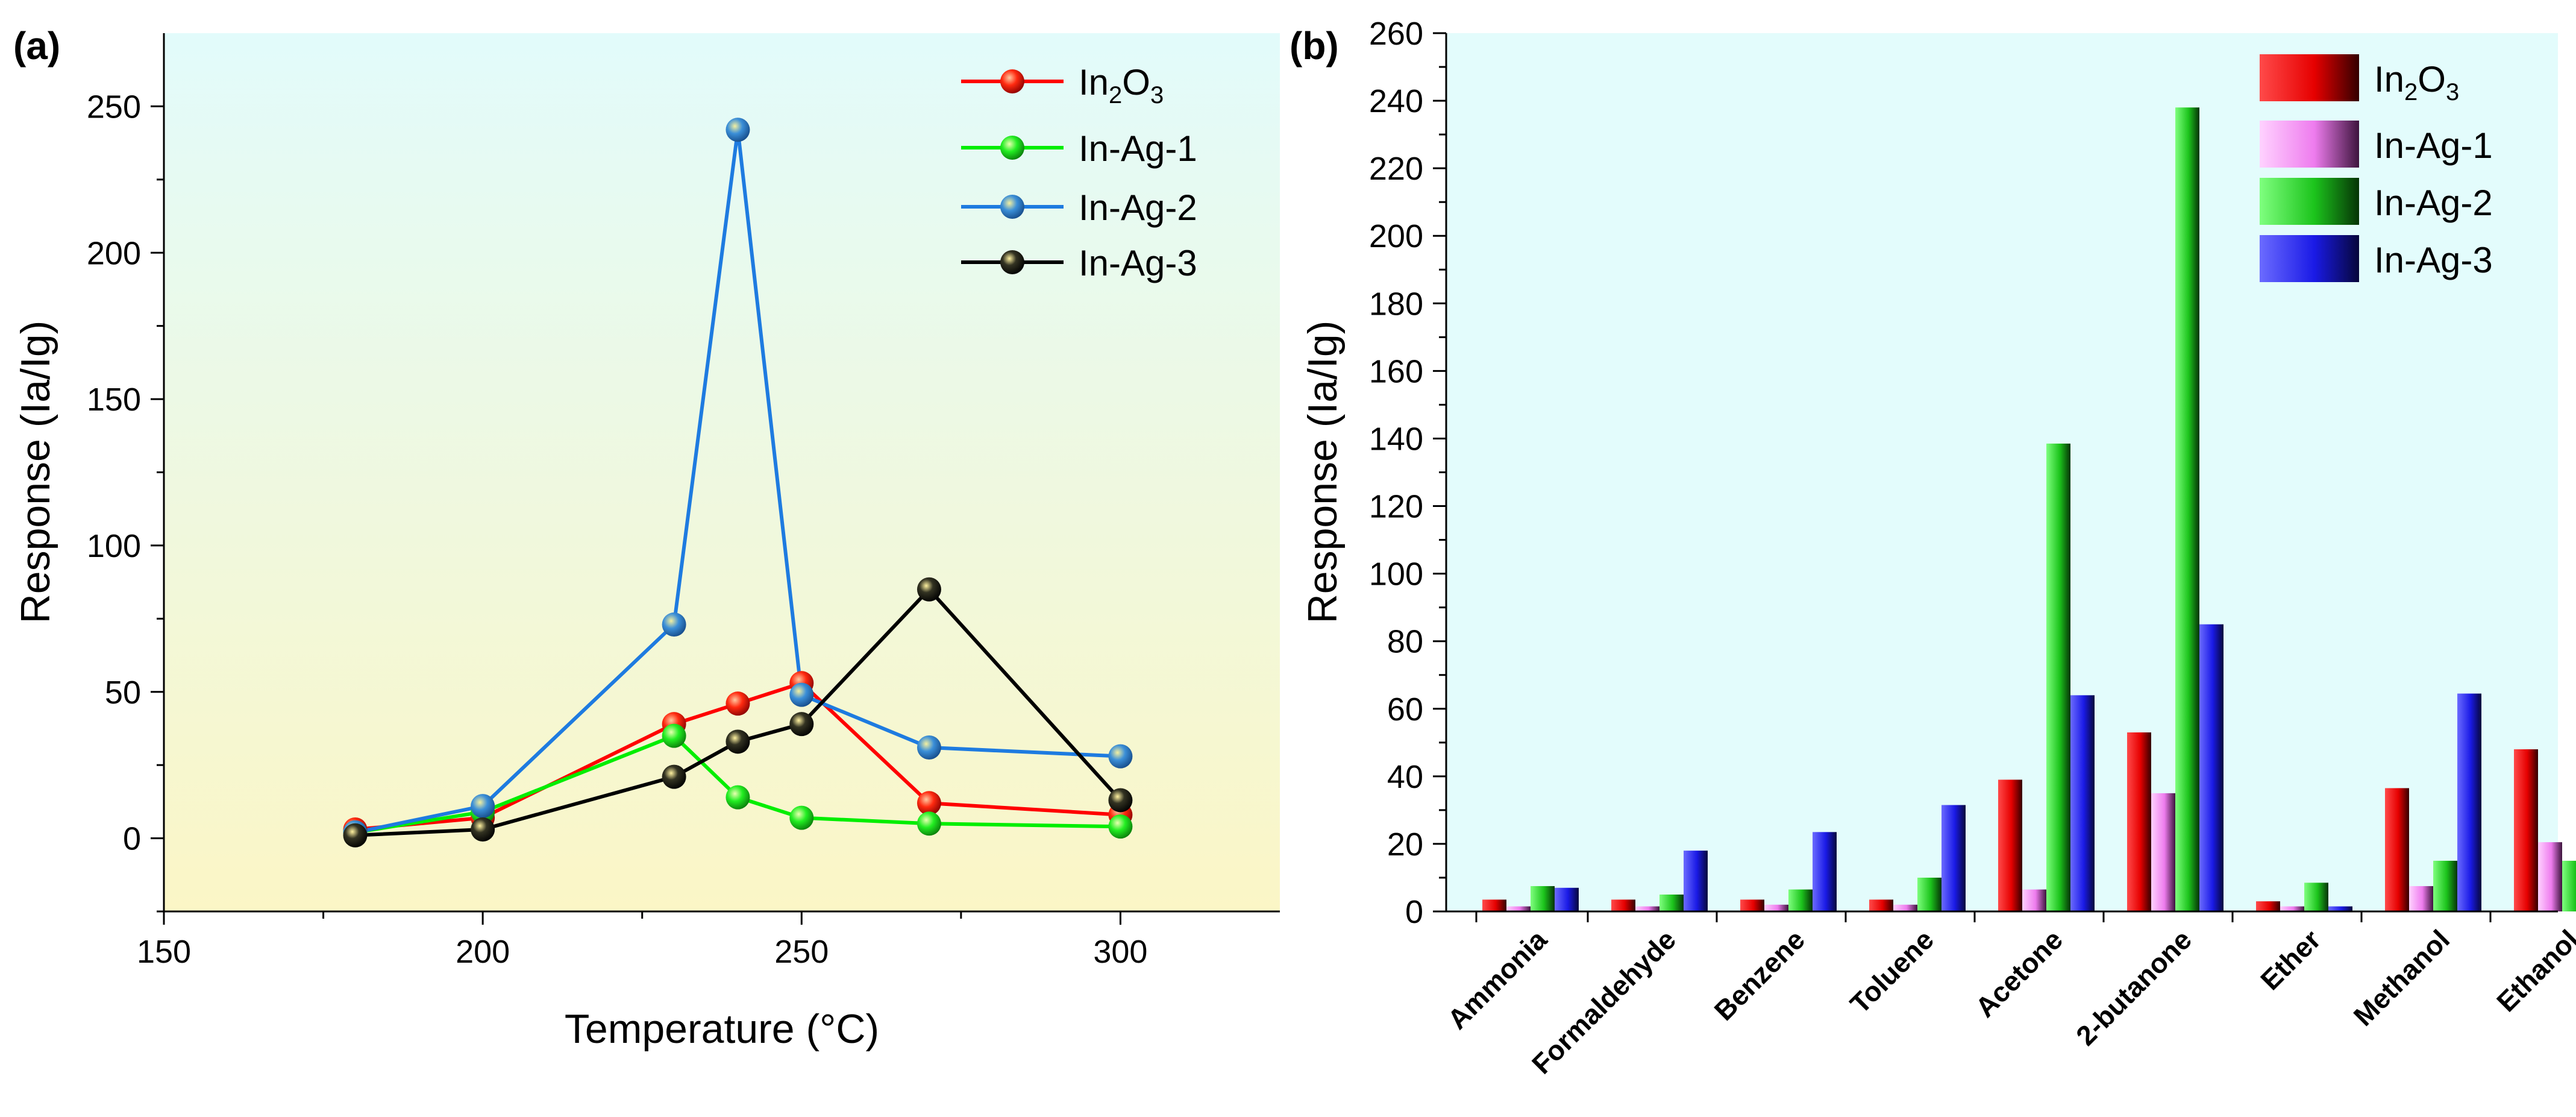 This screenshot has height=1117, width=2576. I want to click on x-tick-label: 200, so click(483, 952).